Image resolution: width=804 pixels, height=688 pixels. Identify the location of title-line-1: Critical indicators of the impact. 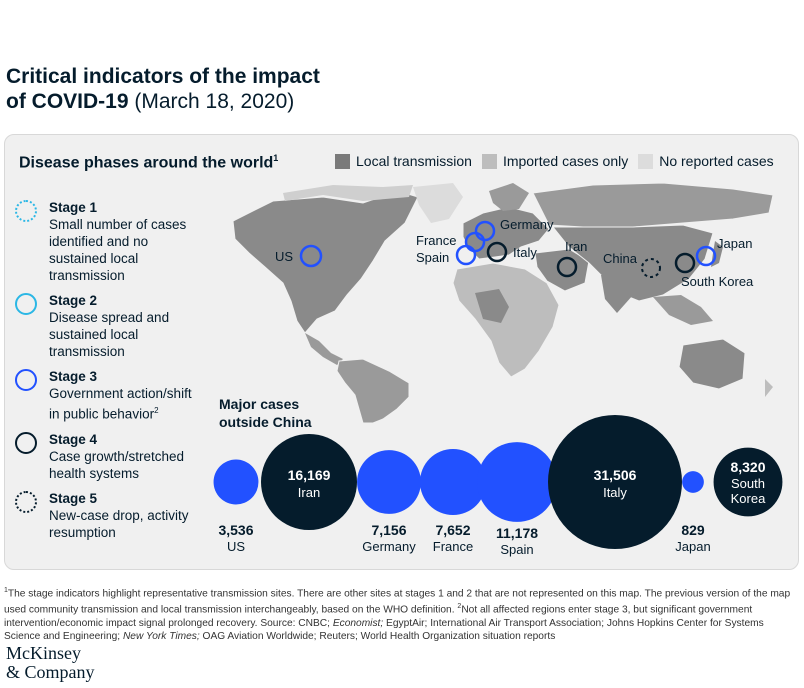
(163, 76).